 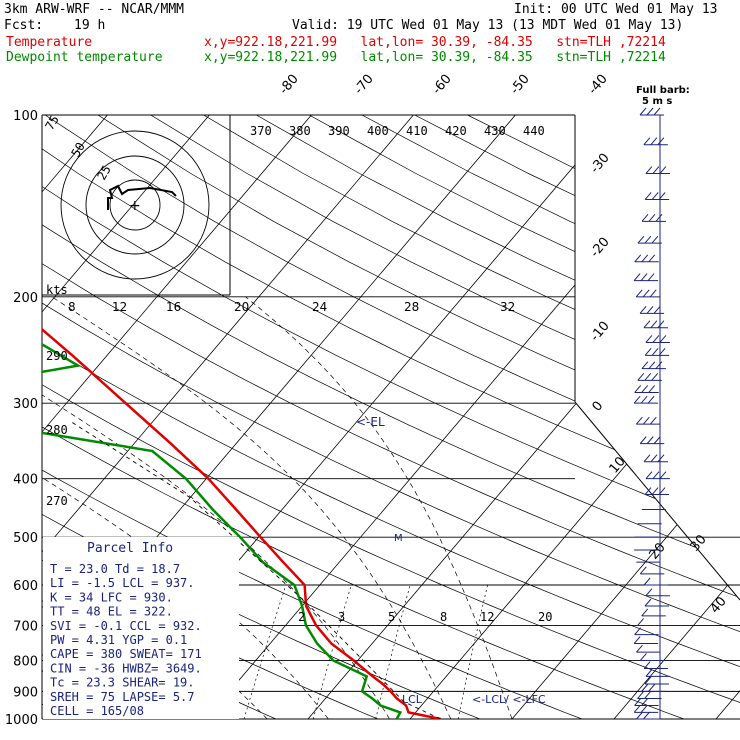 I want to click on hodograph-center-mark: +, so click(x=135, y=206).